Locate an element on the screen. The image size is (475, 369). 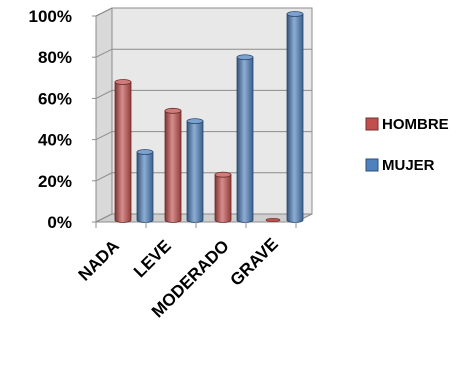
y-axis-ticks: 0% 20% 40% 60% 80% 100% is located at coordinates (62, 119).